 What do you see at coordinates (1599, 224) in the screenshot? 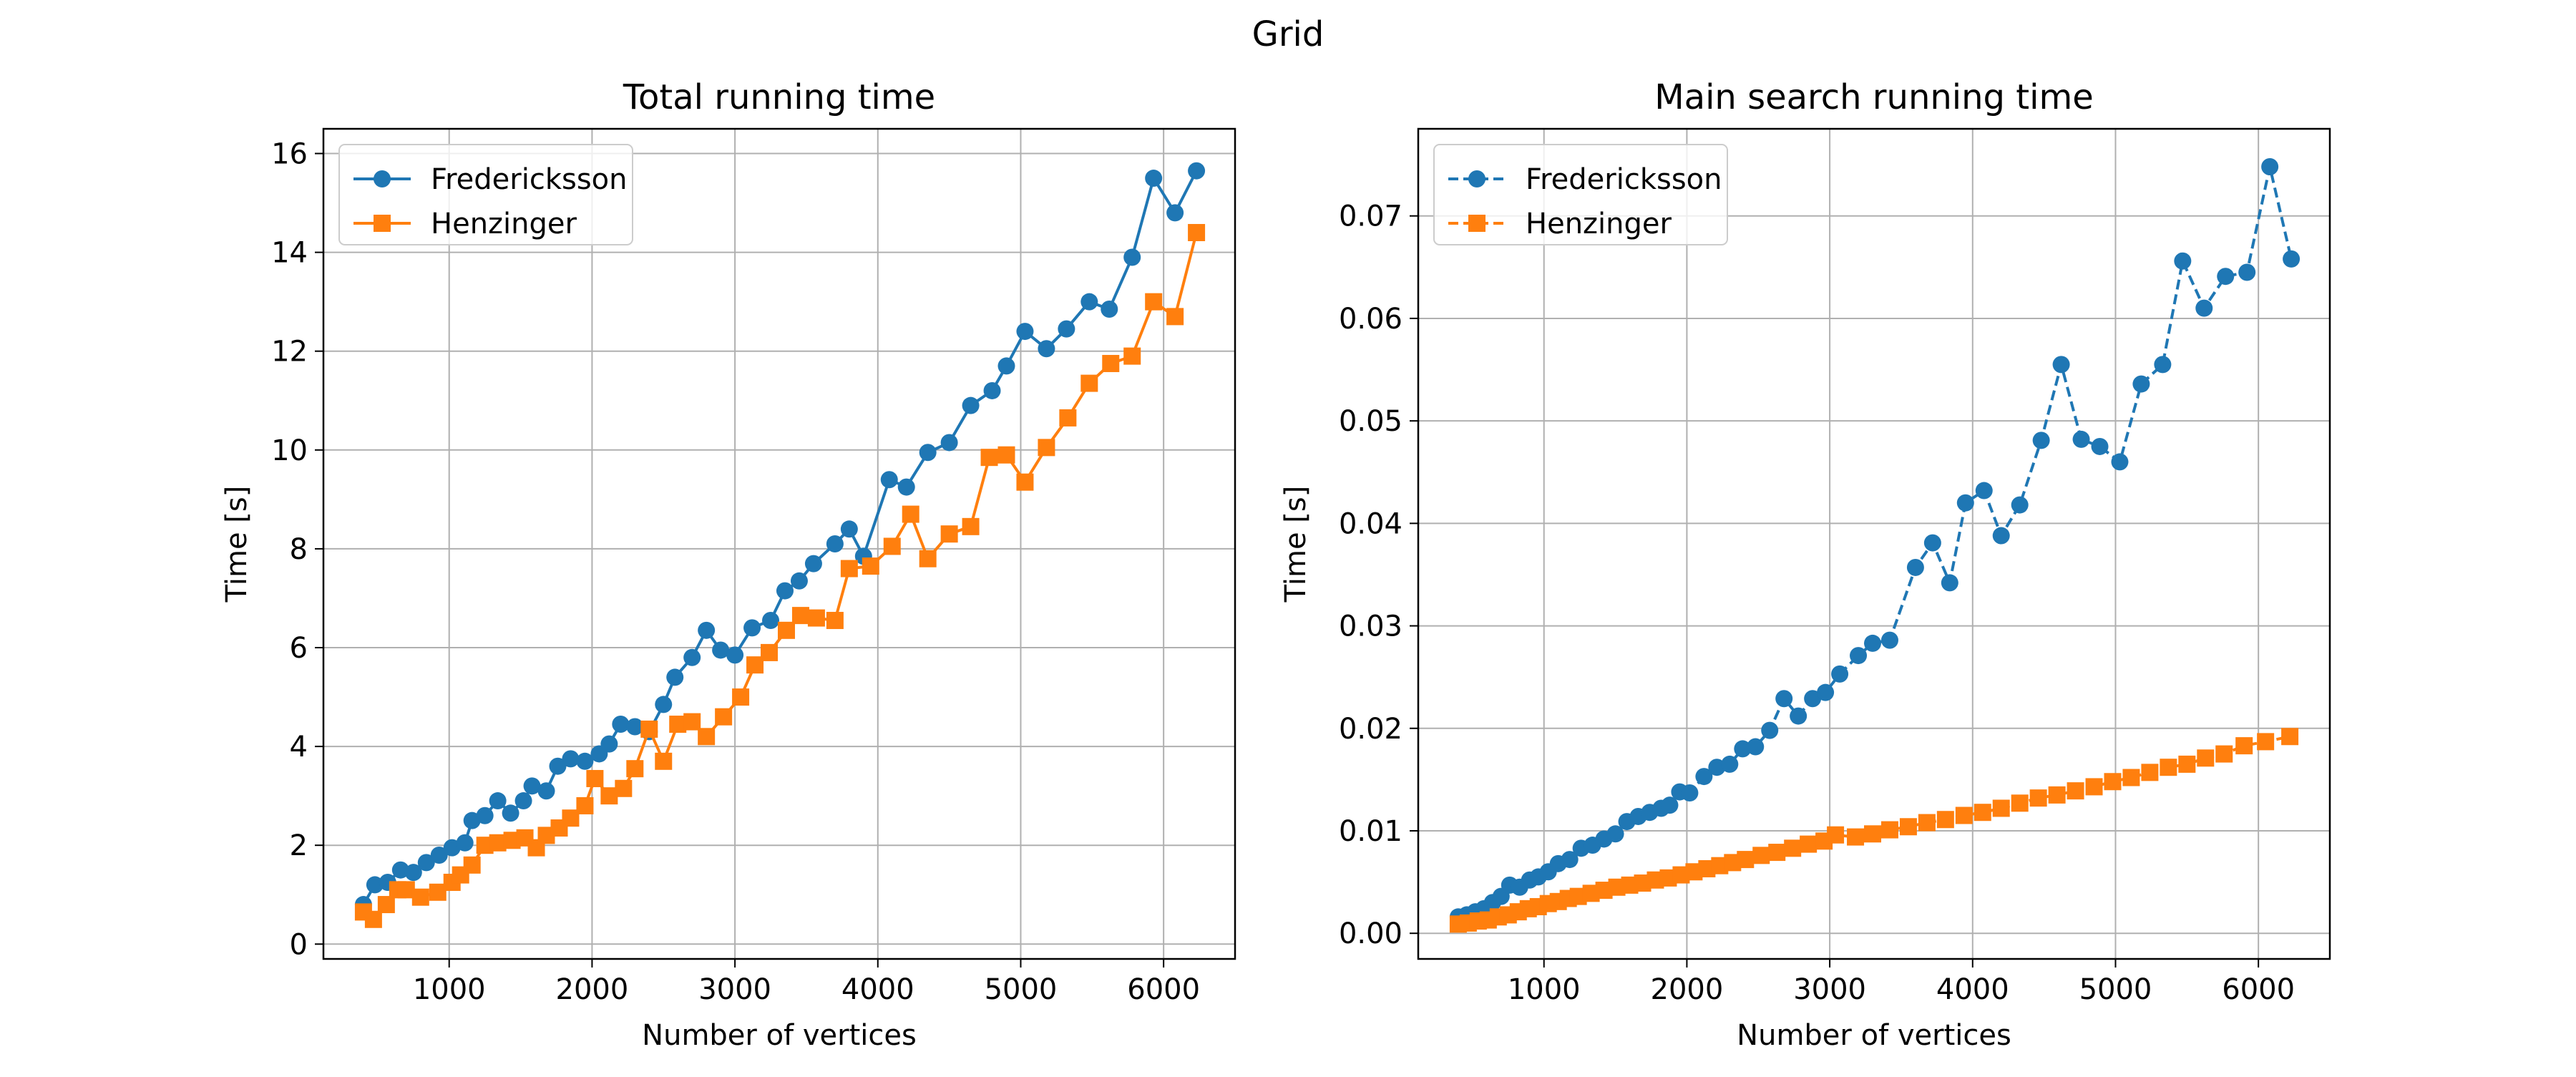
I see `legend-label: Henzinger` at bounding box center [1599, 224].